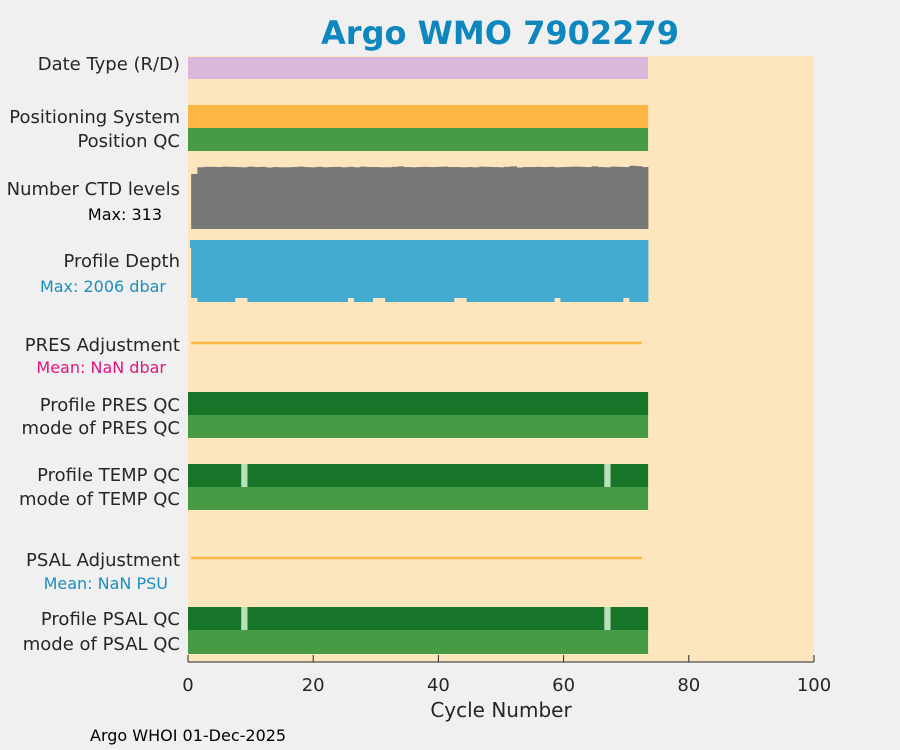 Image resolution: width=900 pixels, height=750 pixels. What do you see at coordinates (108, 475) in the screenshot?
I see `row-label-temp-qc: Profile TEMP QC` at bounding box center [108, 475].